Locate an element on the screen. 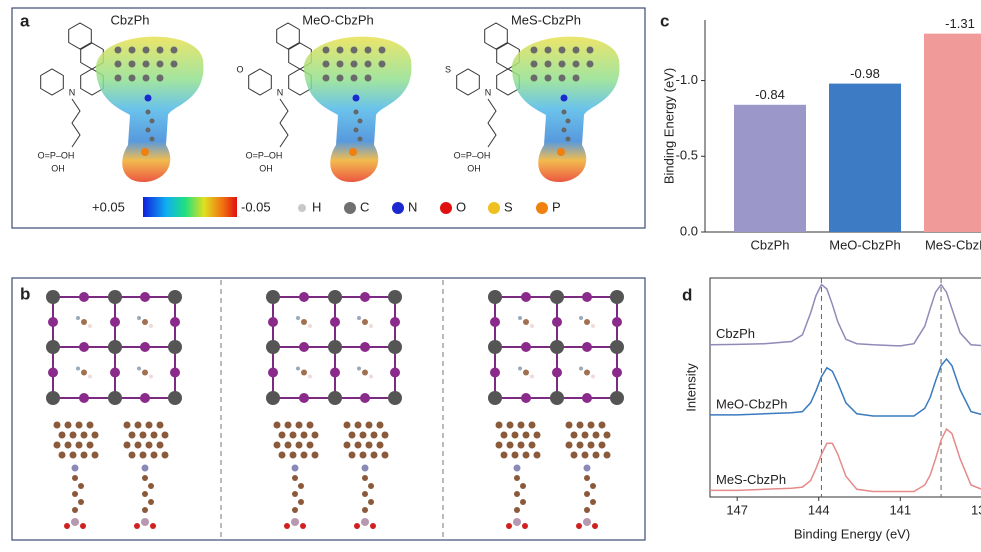 The height and width of the screenshot is (552, 981). x-tick-label: CbzPh is located at coordinates (769, 244).